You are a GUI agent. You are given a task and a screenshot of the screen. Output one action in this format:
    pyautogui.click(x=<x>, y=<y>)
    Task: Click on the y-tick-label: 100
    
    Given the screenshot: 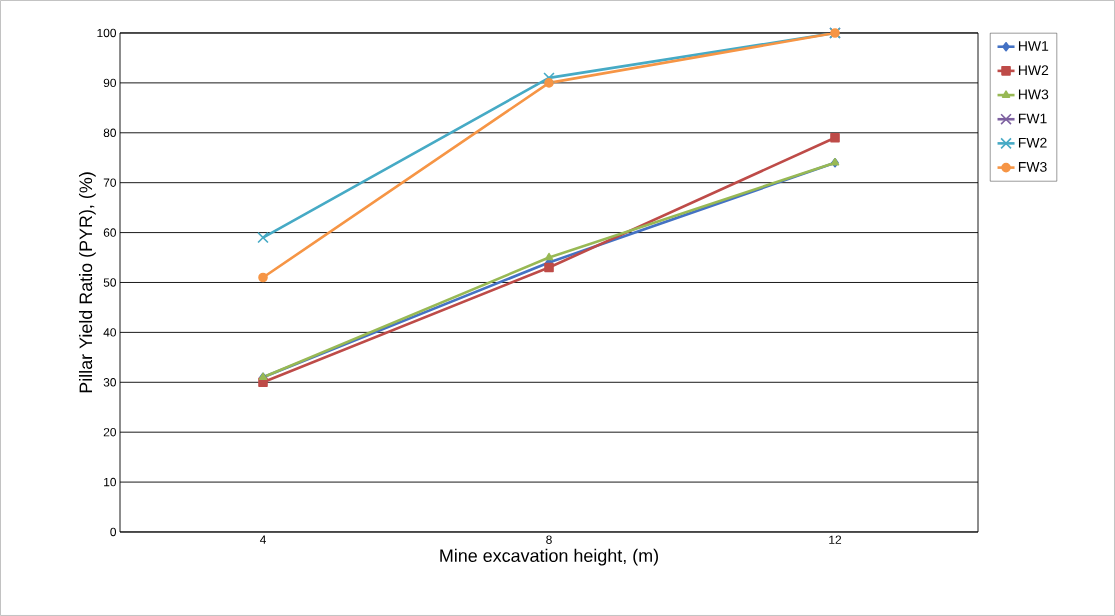 What is the action you would take?
    pyautogui.click(x=107, y=33)
    